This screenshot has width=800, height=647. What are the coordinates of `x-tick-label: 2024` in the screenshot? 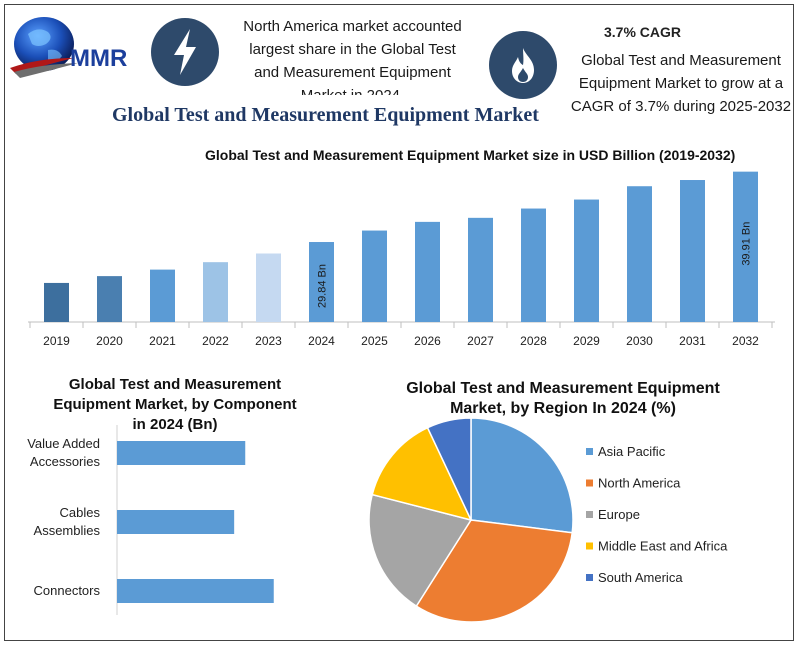 It's located at (321, 341).